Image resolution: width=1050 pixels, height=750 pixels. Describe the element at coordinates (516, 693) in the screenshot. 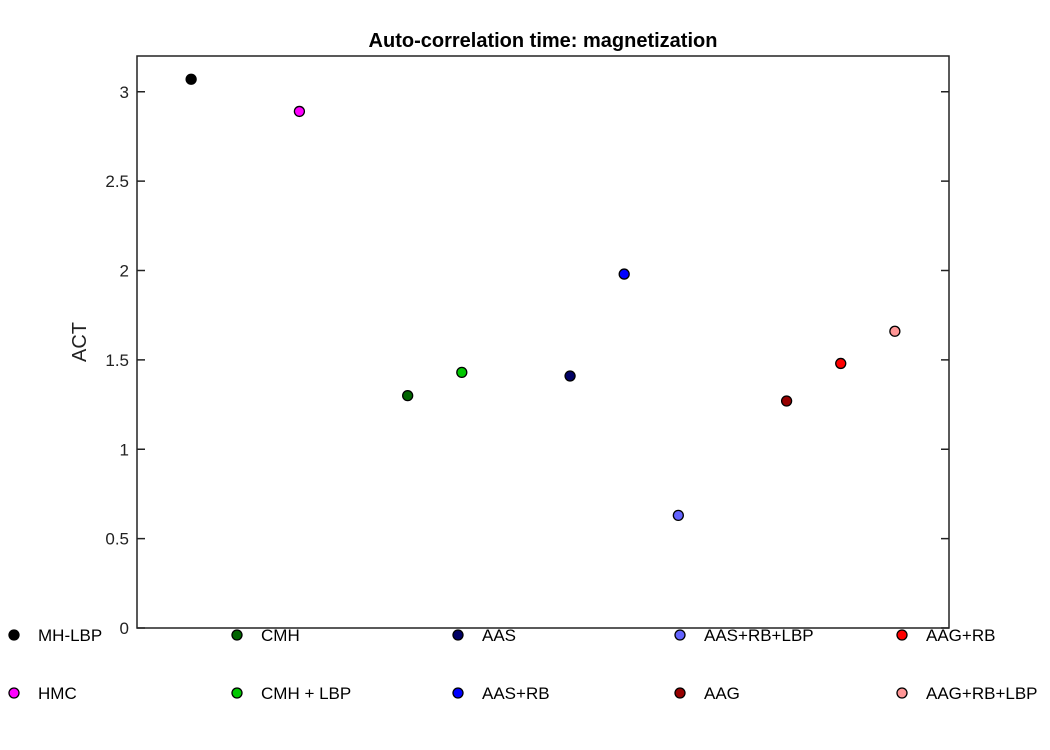

I see `legend-label: AAS+RB` at that location.